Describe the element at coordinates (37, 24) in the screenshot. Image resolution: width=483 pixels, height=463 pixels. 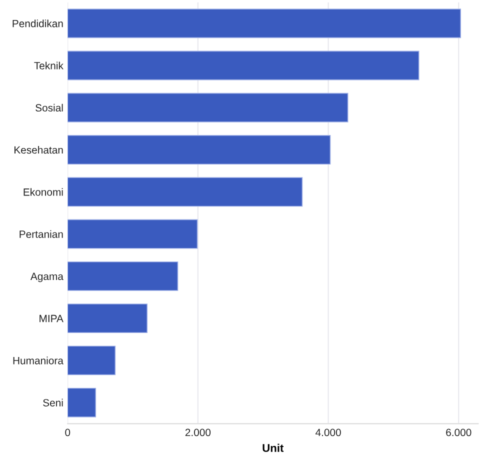
I see `y-tick-label: Pendidikan` at that location.